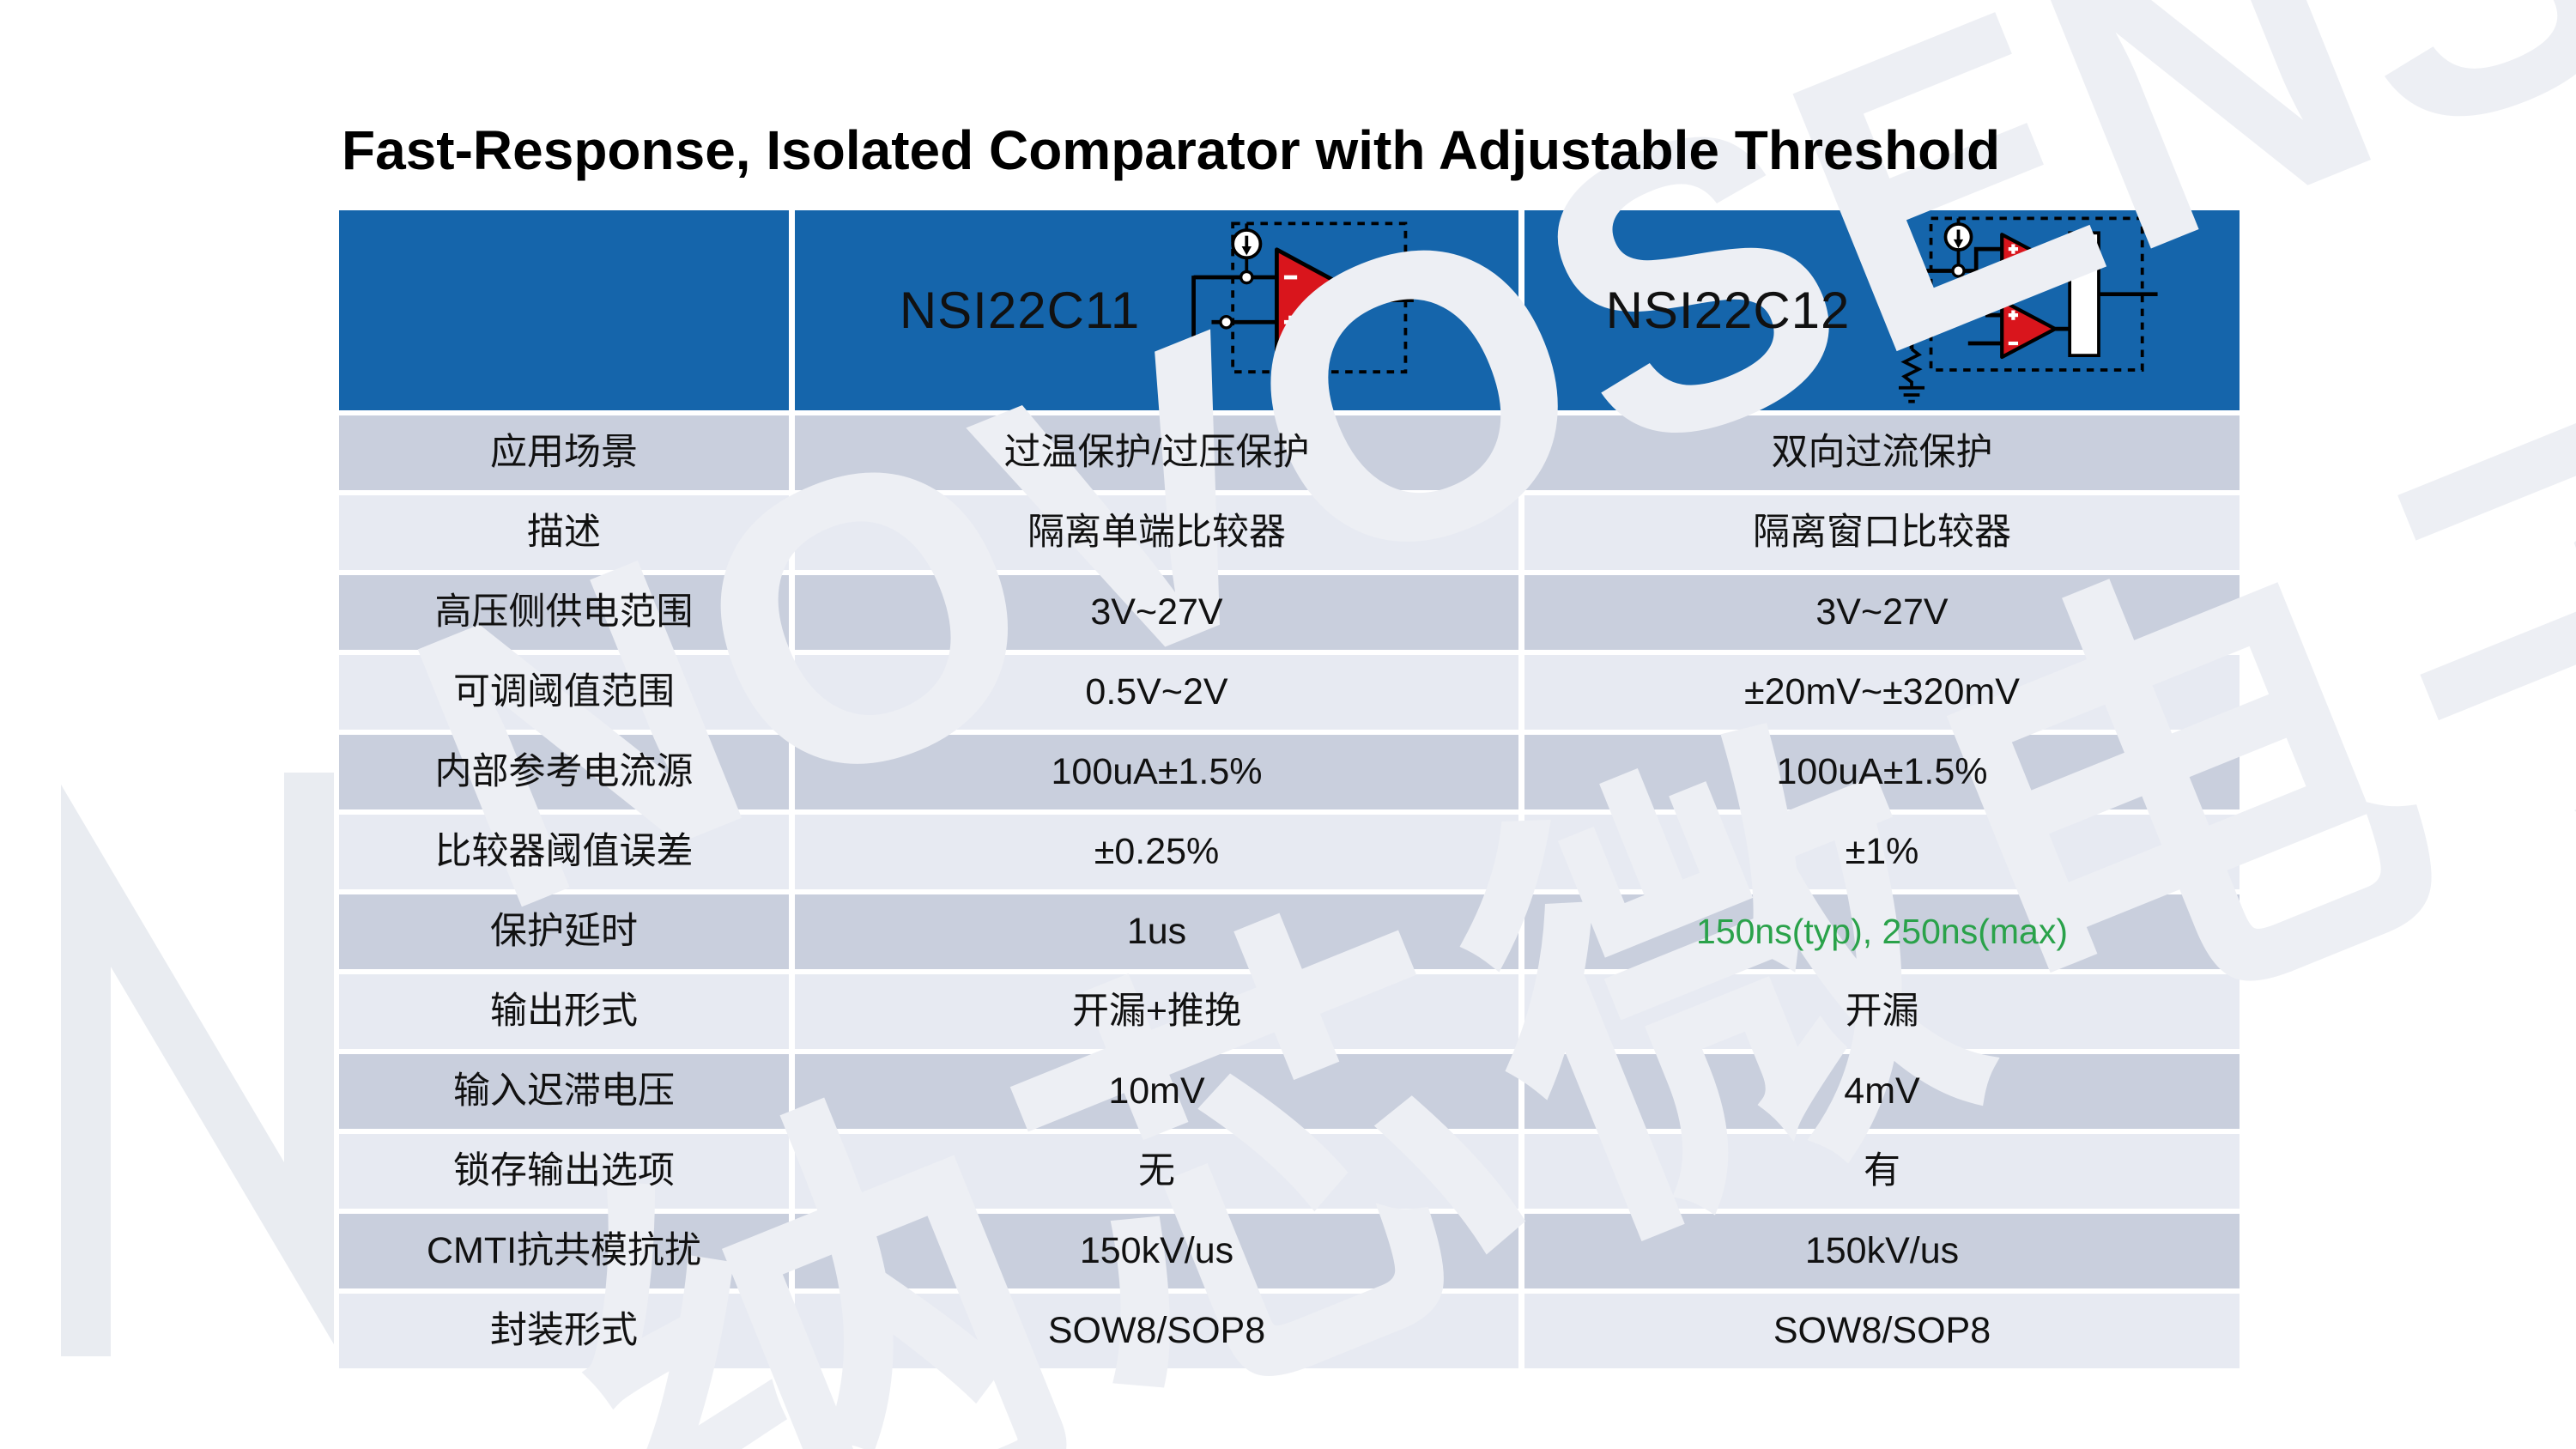 This screenshot has width=2576, height=1449. What do you see at coordinates (1156, 310) in the screenshot?
I see `header-product-nsi22c11: NSI22C11` at bounding box center [1156, 310].